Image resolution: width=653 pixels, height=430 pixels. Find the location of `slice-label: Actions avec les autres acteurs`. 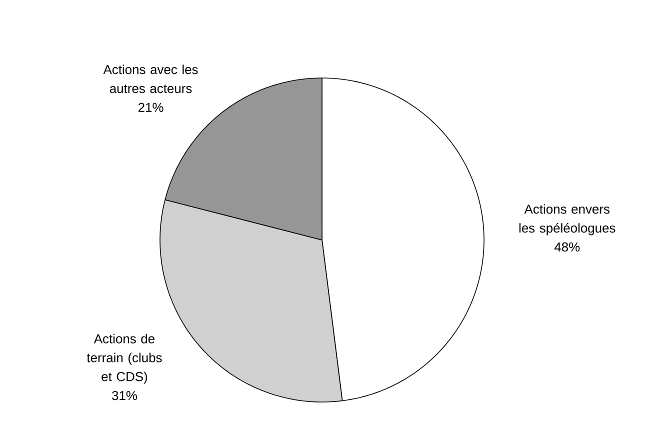

slice-label: Actions avec les autres acteurs is located at coordinates (150, 79).